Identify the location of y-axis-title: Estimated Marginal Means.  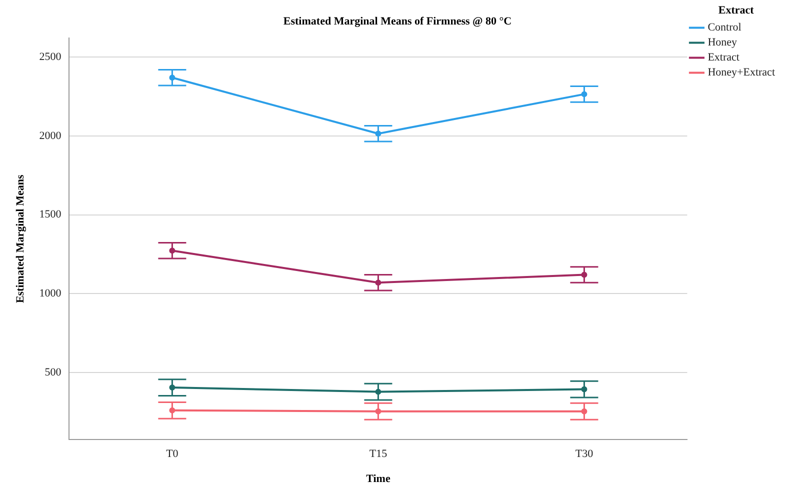
(20, 239).